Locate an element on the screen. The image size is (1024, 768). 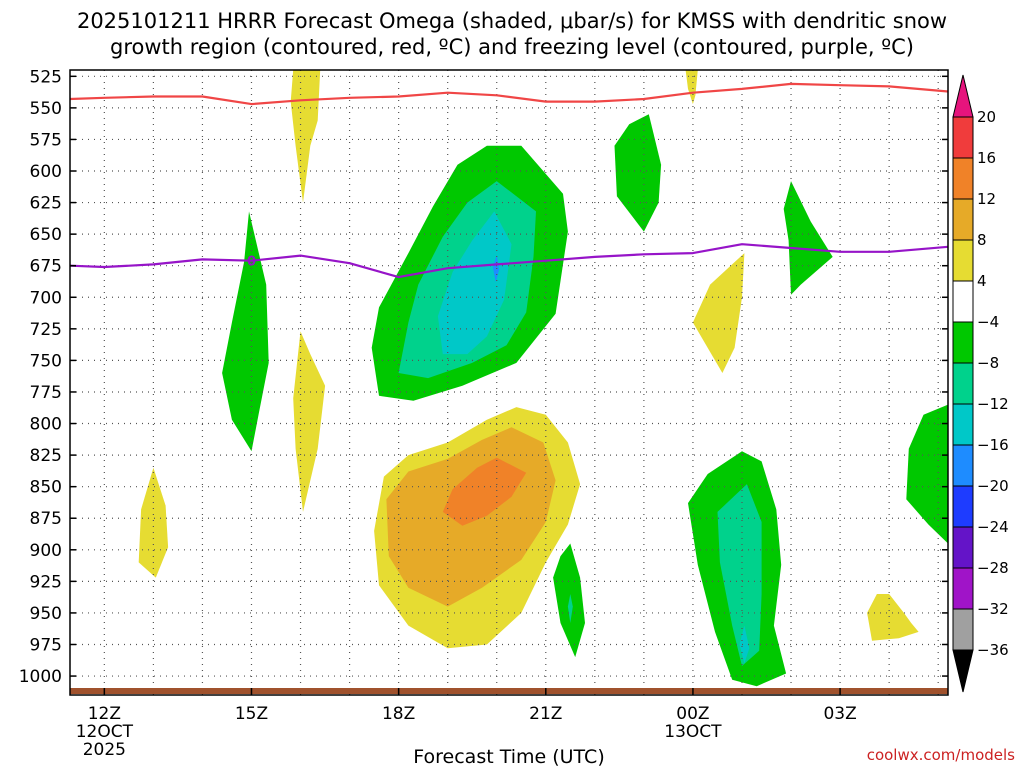
colorbar-label: 4 is located at coordinates (982, 281).